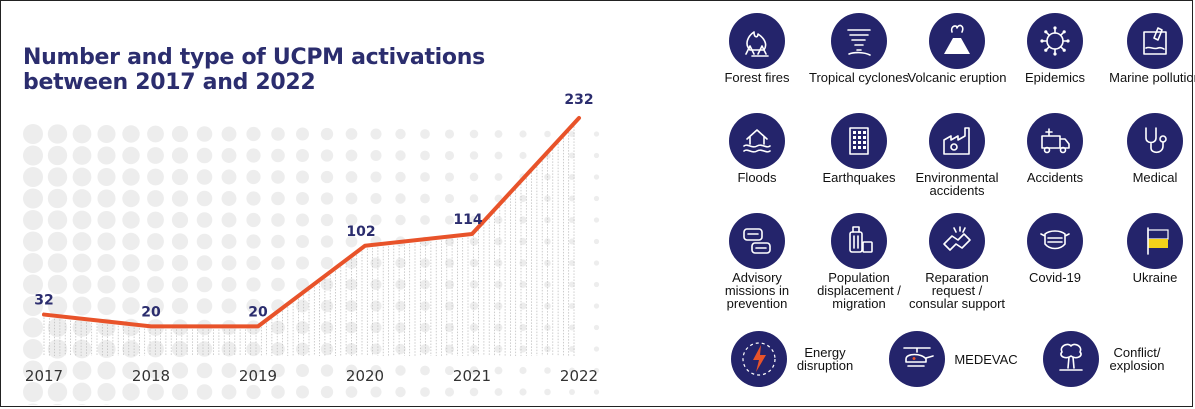 The image size is (1195, 409). I want to click on activation-type-item: Population displacement / migration, so click(859, 261).